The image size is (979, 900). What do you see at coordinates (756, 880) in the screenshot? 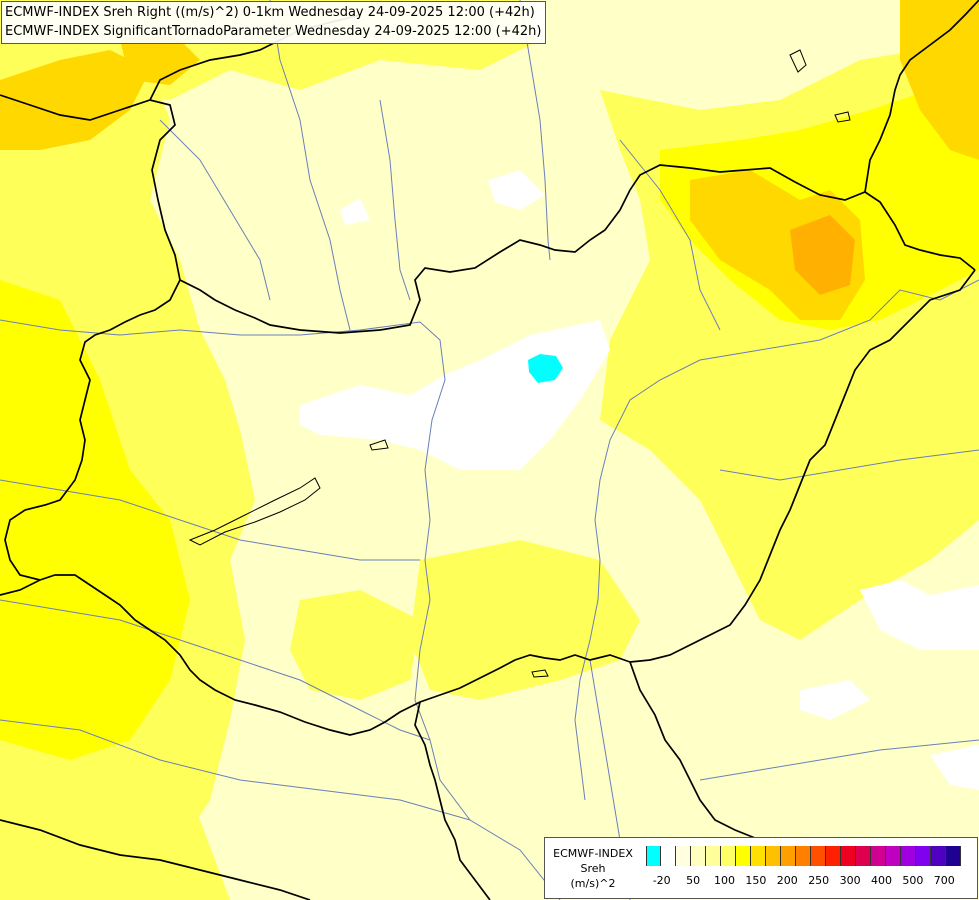
I see `legend-tick-label: 150` at bounding box center [756, 880].